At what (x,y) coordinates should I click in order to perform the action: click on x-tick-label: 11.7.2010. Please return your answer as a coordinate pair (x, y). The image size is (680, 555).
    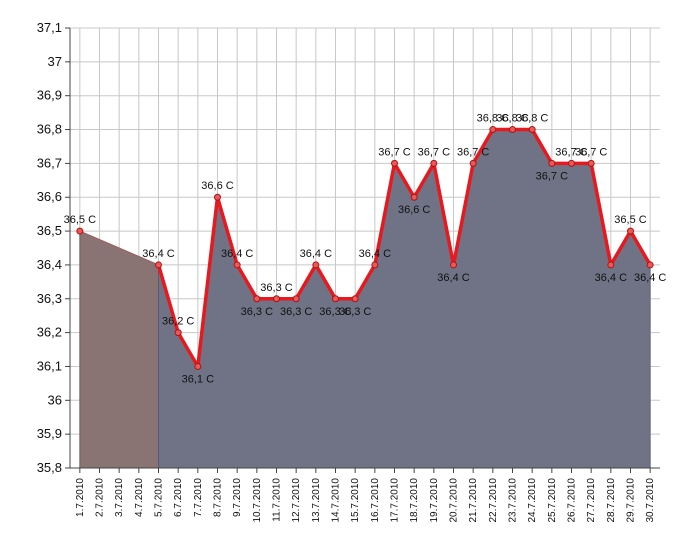
    Looking at the image, I should click on (277, 500).